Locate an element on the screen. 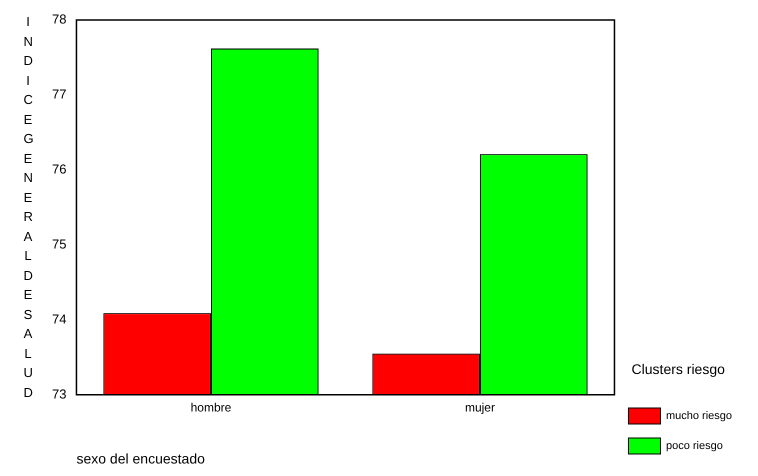 The height and width of the screenshot is (476, 758). y-tick-label: 76 is located at coordinates (59, 169).